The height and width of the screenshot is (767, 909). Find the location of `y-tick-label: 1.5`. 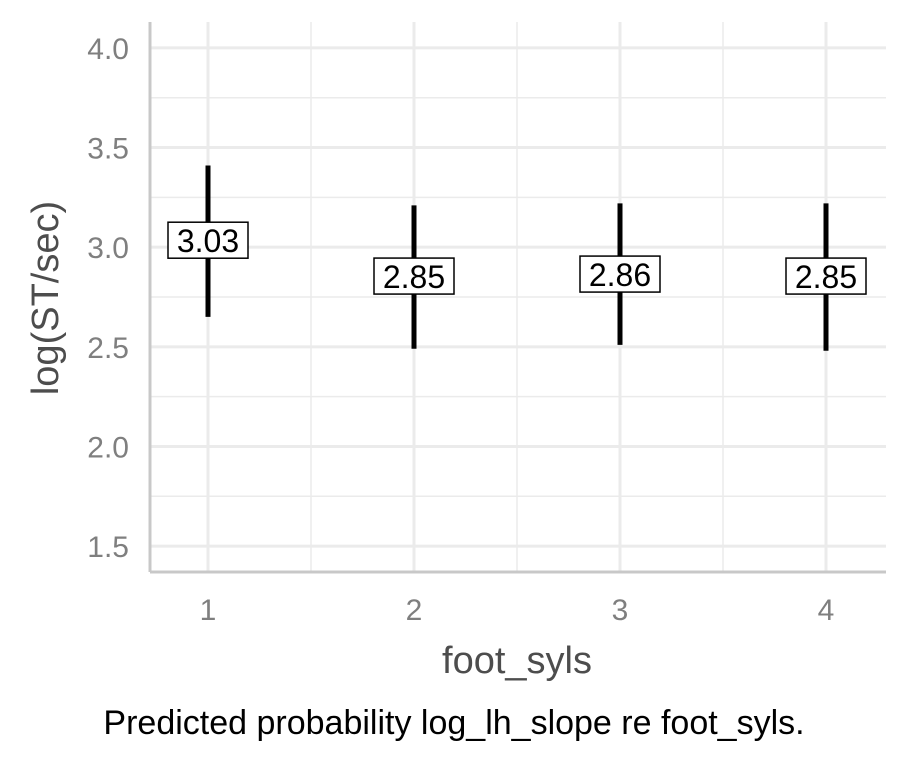

y-tick-label: 1.5 is located at coordinates (108, 547).